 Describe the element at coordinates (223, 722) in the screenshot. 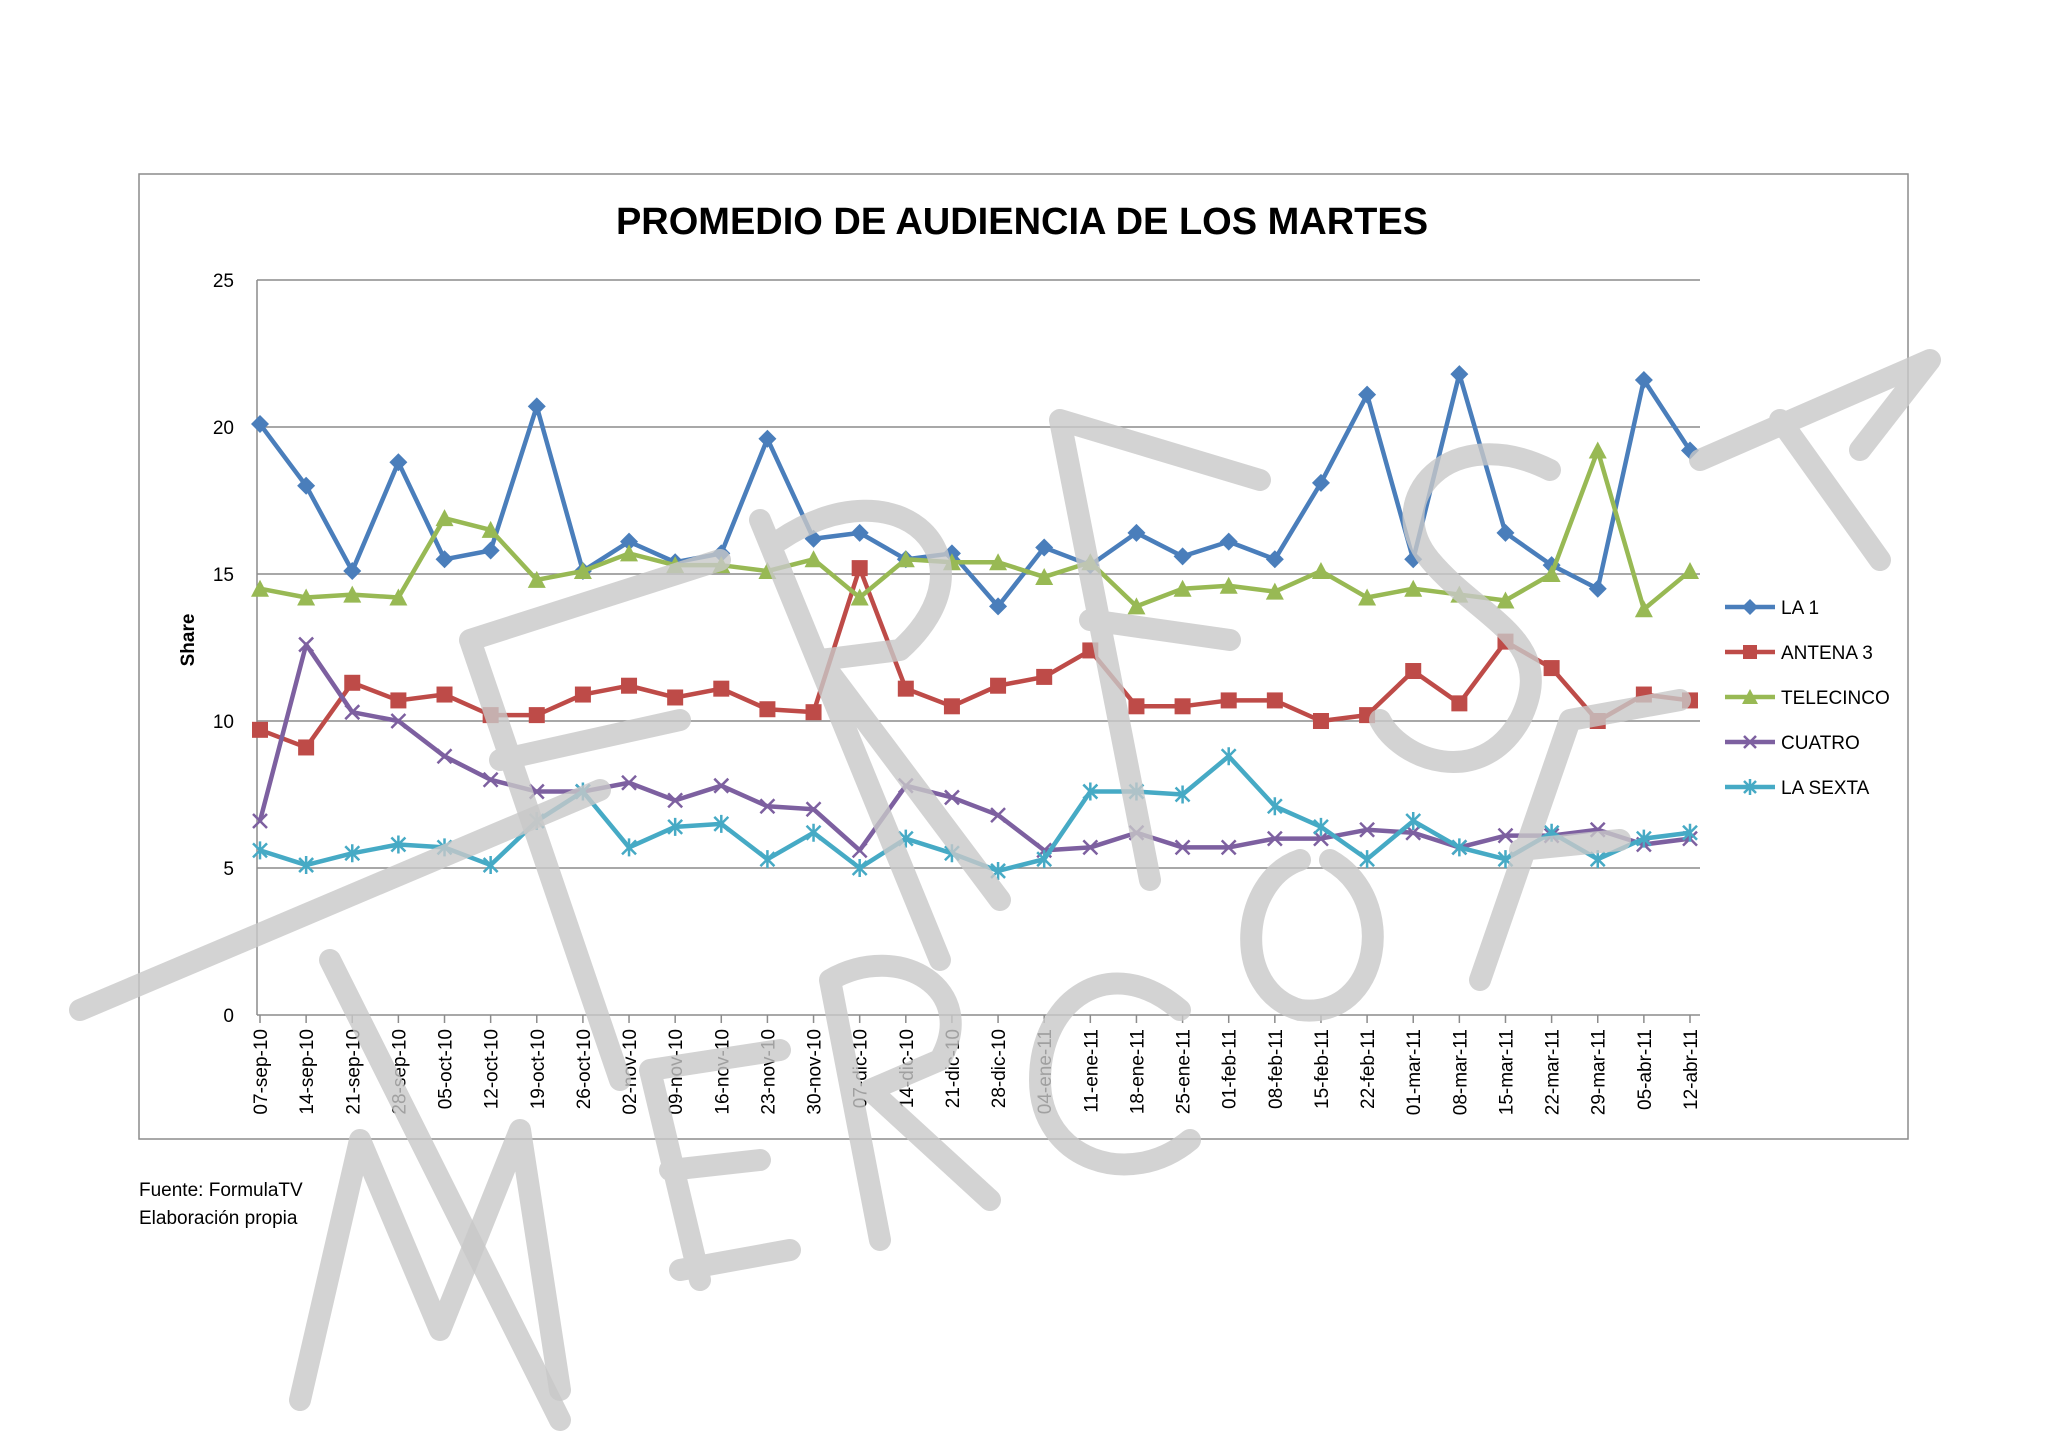

I see `y-tick-label: 10` at that location.